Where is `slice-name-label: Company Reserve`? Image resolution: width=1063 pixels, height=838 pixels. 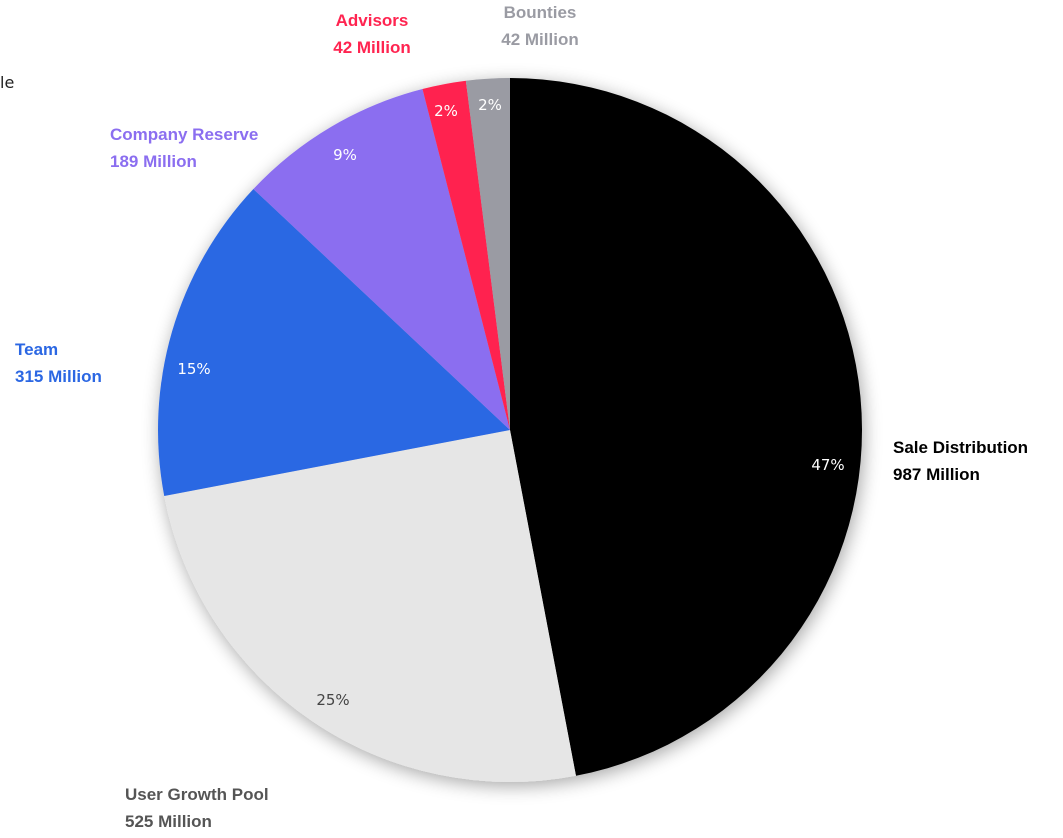
slice-name-label: Company Reserve is located at coordinates (184, 134).